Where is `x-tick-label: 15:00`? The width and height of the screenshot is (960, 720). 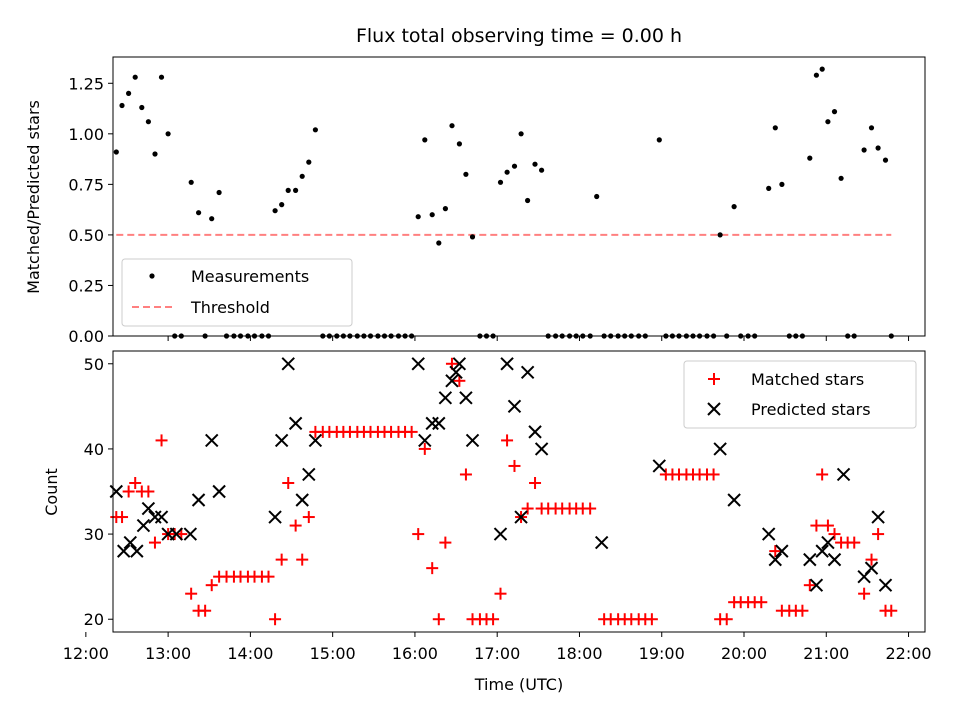 x-tick-label: 15:00 is located at coordinates (333, 653).